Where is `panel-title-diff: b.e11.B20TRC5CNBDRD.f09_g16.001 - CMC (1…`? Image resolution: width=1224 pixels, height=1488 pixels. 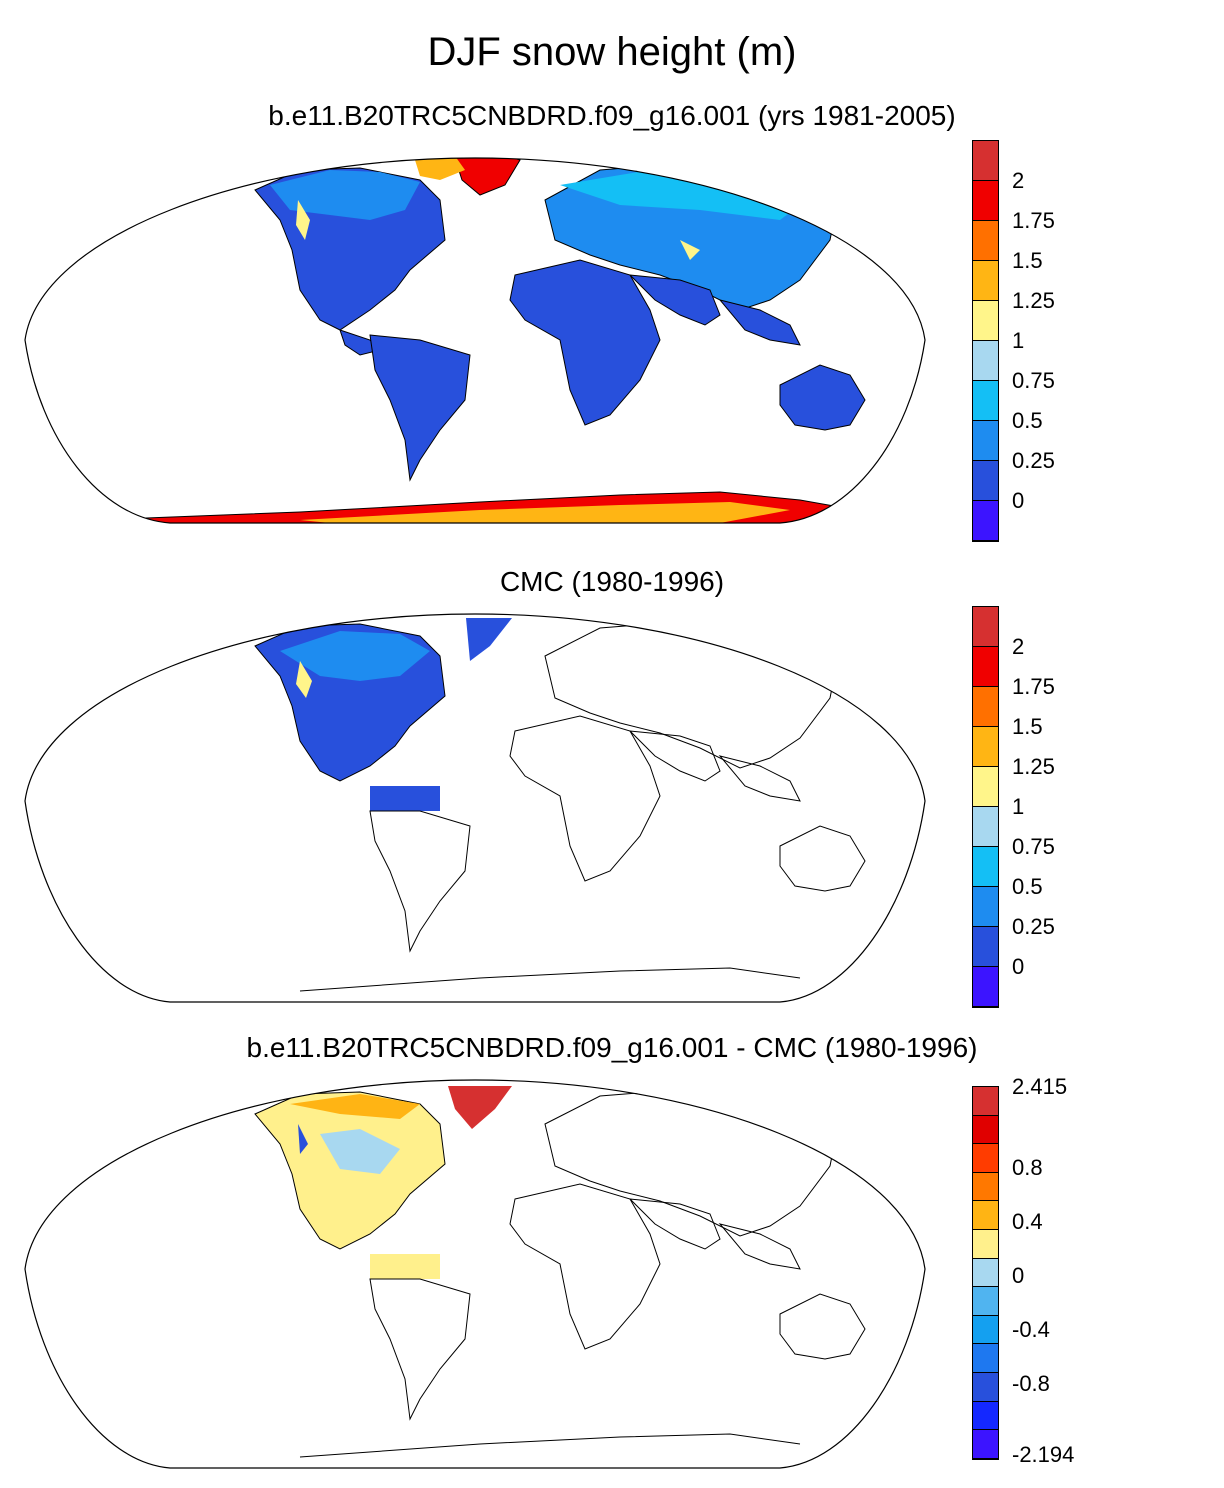
panel-title-diff: b.e11.B20TRC5CNBDRD.f09_g16.001 - CMC (1… is located at coordinates (612, 1047).